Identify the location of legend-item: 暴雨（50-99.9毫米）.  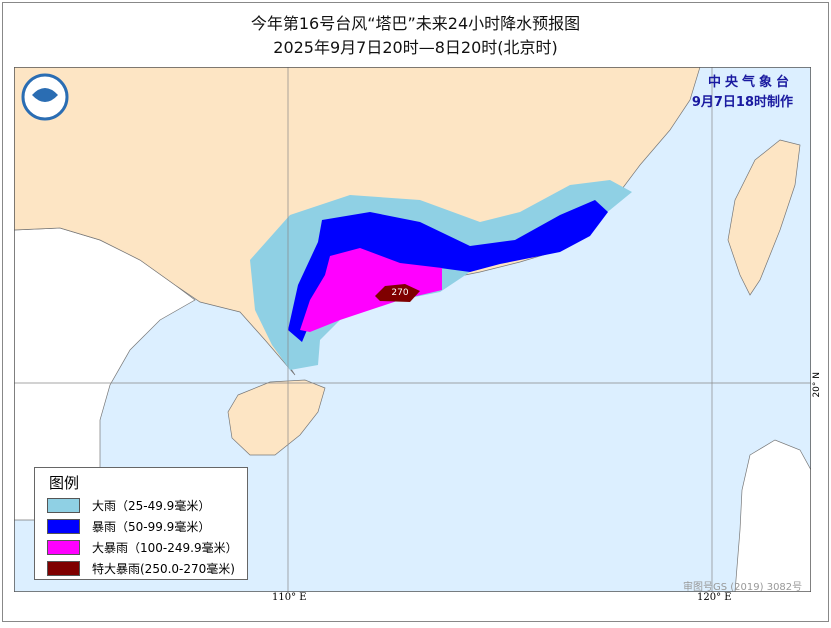
(147, 526).